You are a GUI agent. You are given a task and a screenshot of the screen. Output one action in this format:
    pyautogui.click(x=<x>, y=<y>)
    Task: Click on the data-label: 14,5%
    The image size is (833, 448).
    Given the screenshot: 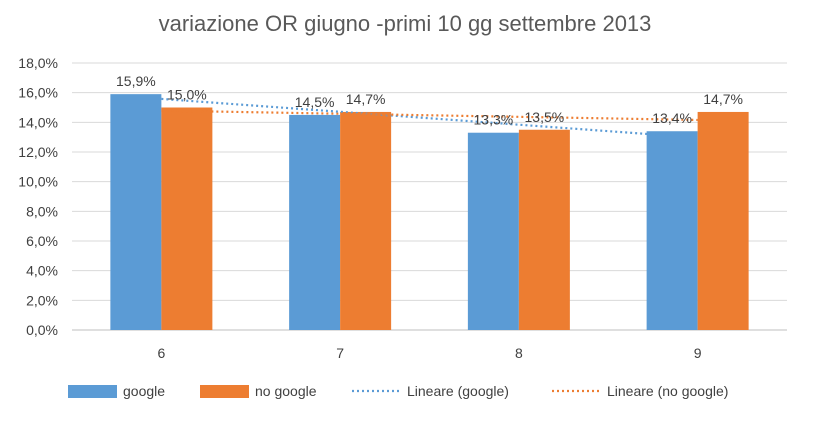 What is the action you would take?
    pyautogui.click(x=315, y=102)
    